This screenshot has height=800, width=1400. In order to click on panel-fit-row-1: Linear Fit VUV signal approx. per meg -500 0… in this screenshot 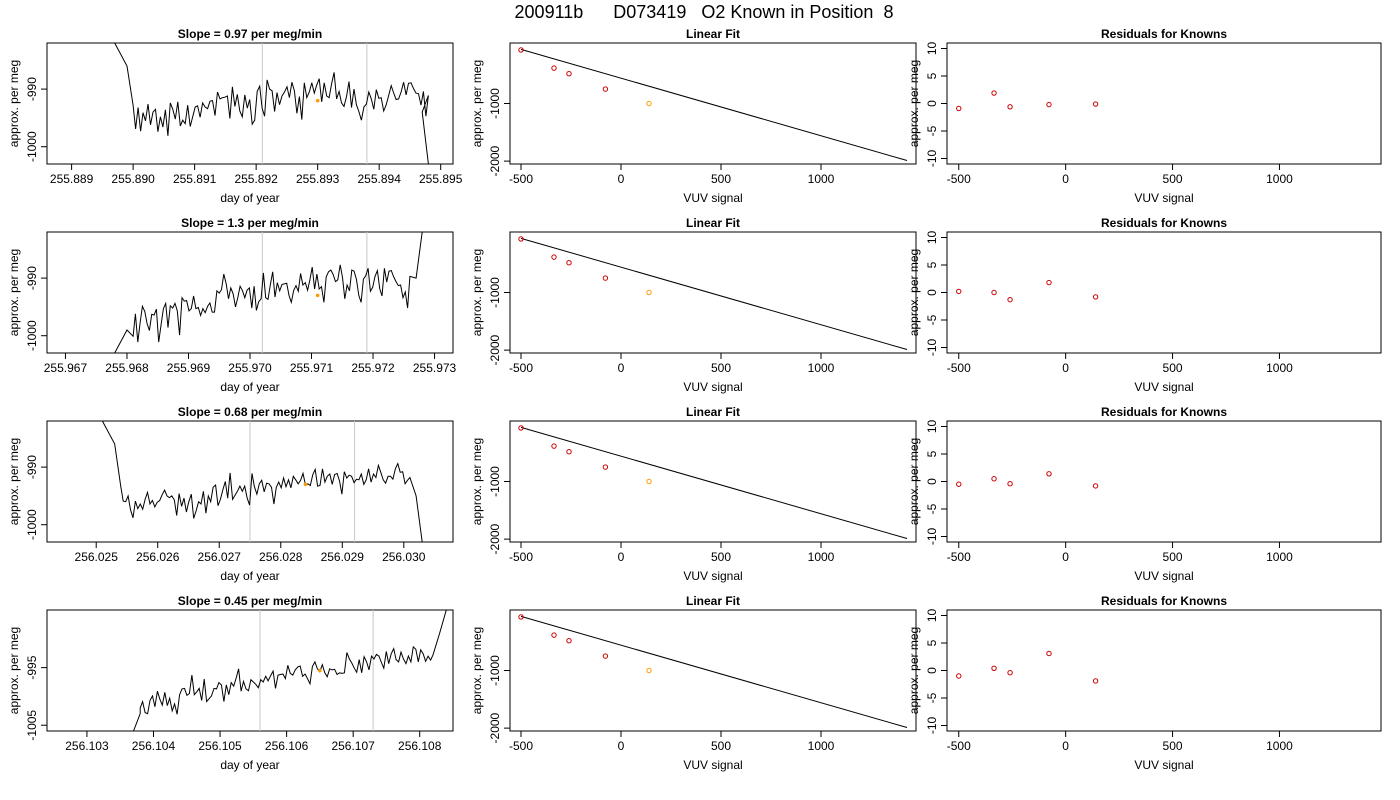, I will do `click(693, 305)`.